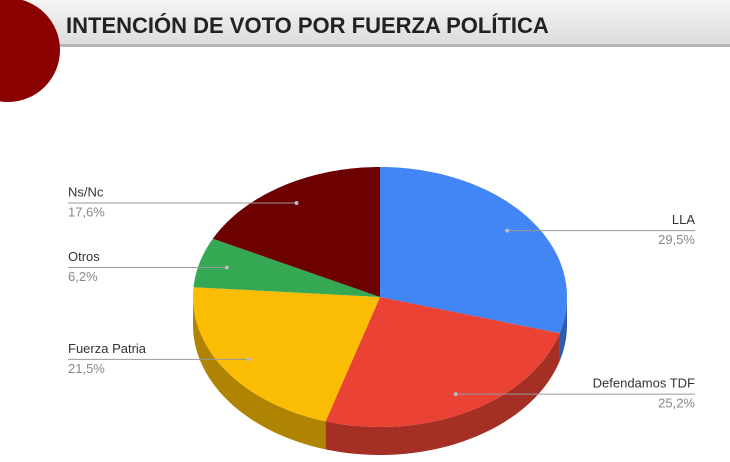 The image size is (730, 462). Describe the element at coordinates (365, 45) in the screenshot. I see `header-shadow` at that location.